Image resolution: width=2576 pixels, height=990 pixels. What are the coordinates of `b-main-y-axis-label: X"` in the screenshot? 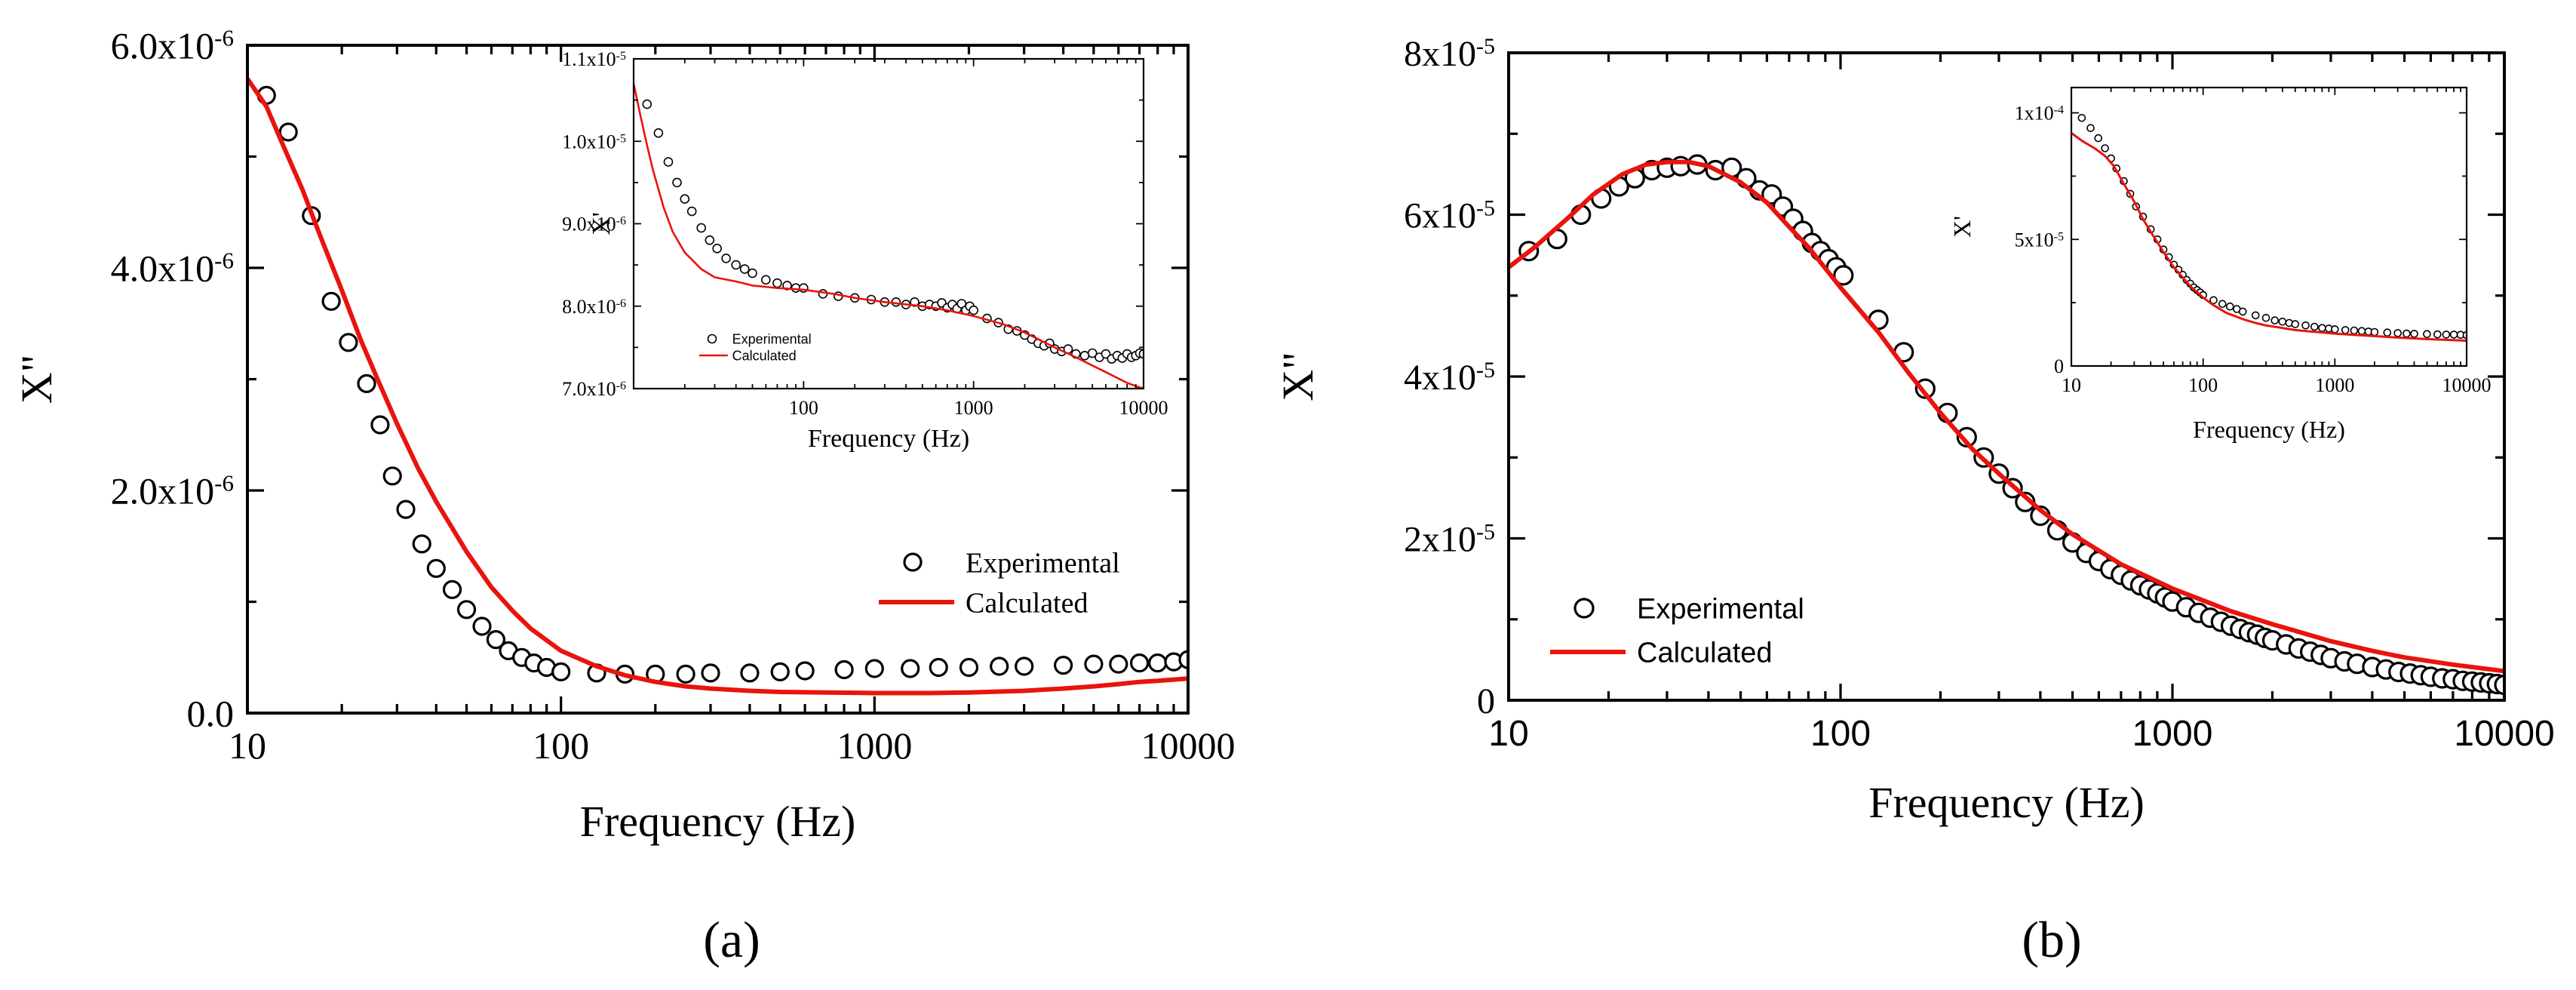 It's located at (1297, 376).